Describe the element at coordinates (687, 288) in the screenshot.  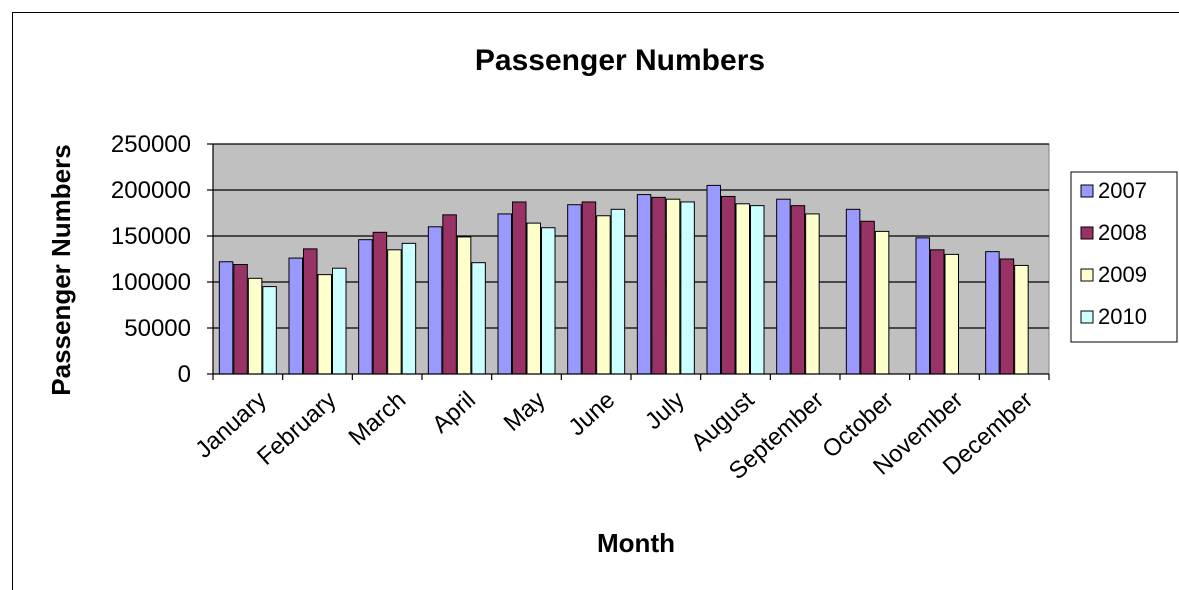
I see `bar-2010-july` at that location.